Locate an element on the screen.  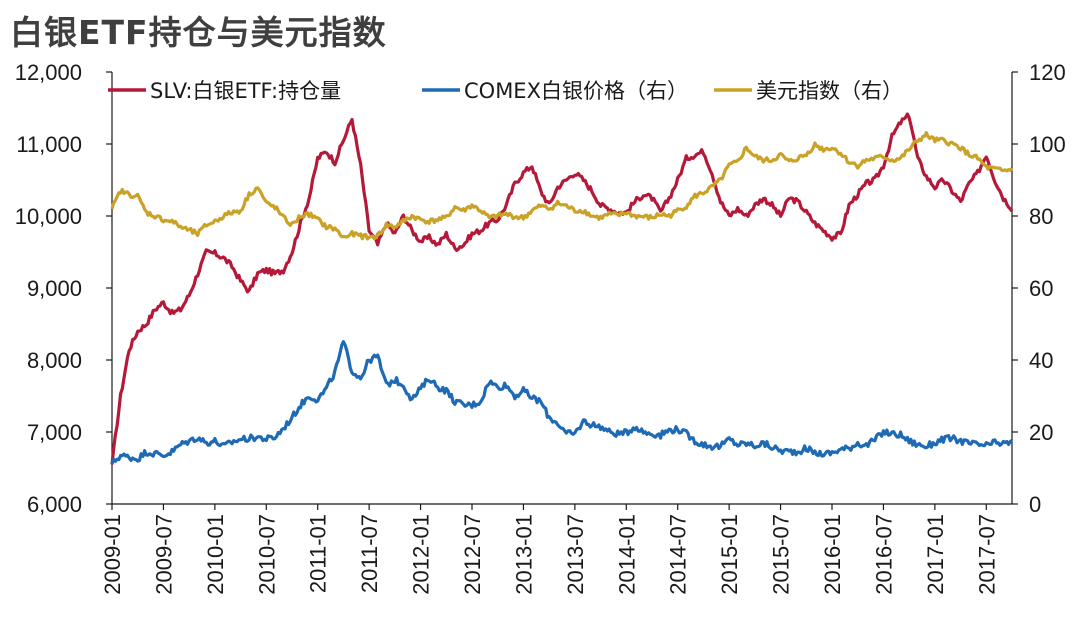
legend-label-2: COMEX白银价格（右） is located at coordinates (576, 91).